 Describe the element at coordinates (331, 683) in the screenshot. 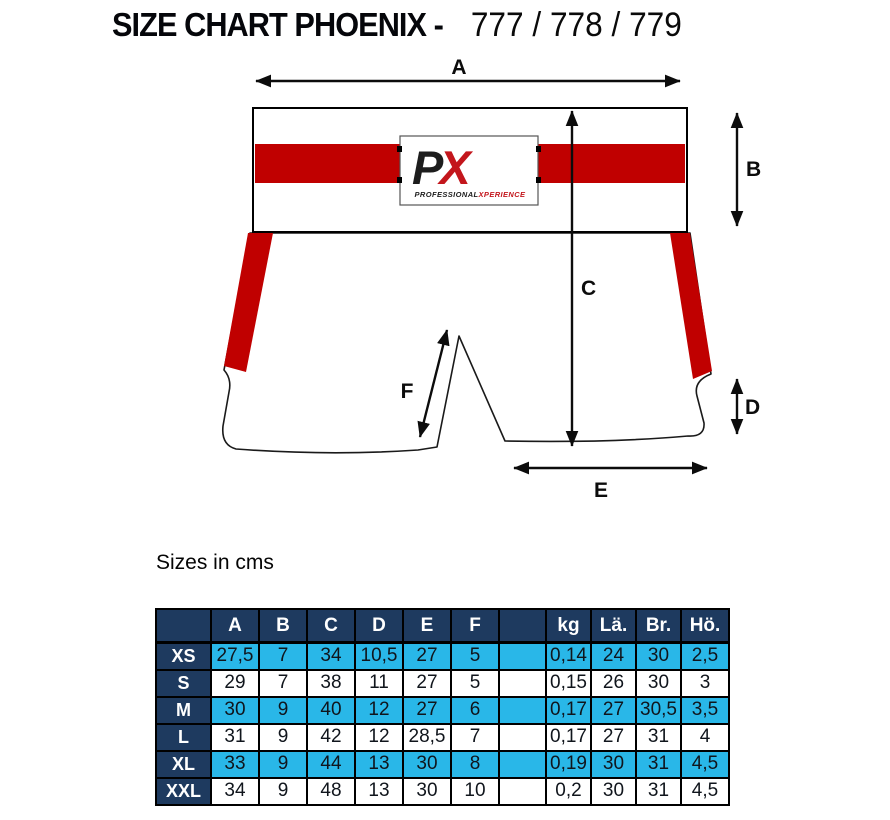

I see `table-cell: 38` at that location.